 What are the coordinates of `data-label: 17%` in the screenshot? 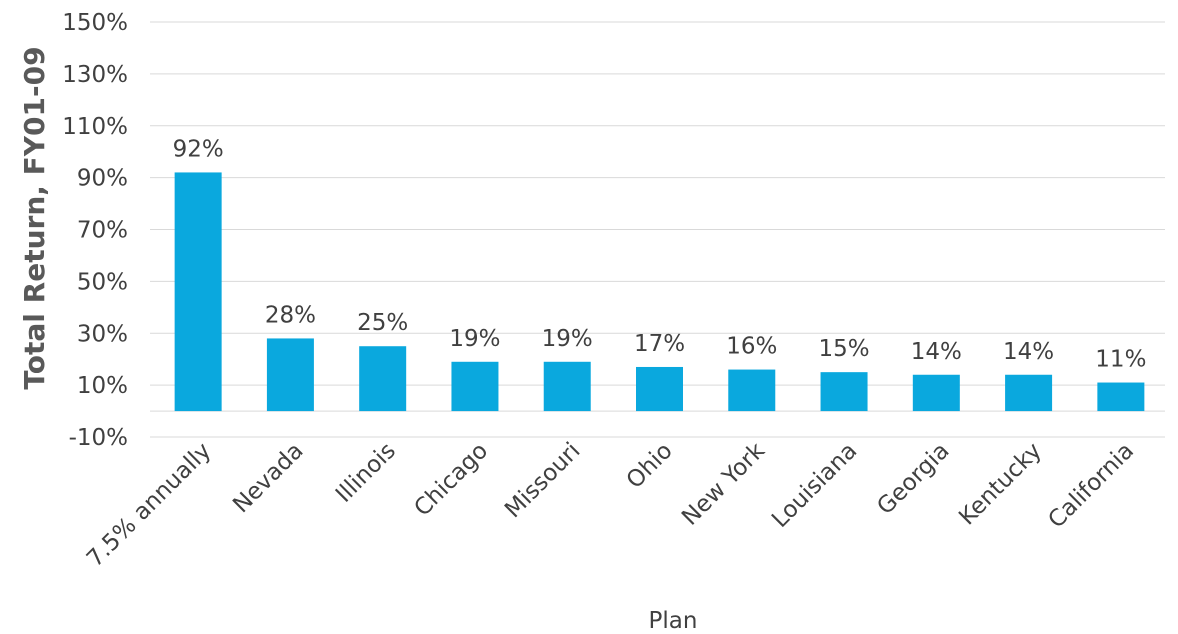 It's located at (659, 344).